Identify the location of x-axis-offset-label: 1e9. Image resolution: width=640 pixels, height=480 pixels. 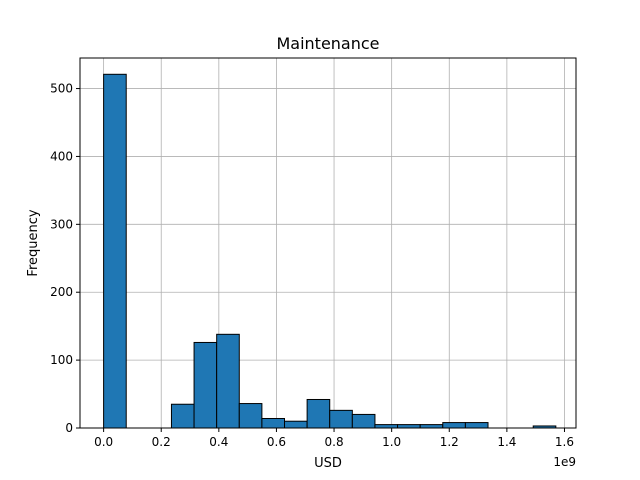
(564, 462).